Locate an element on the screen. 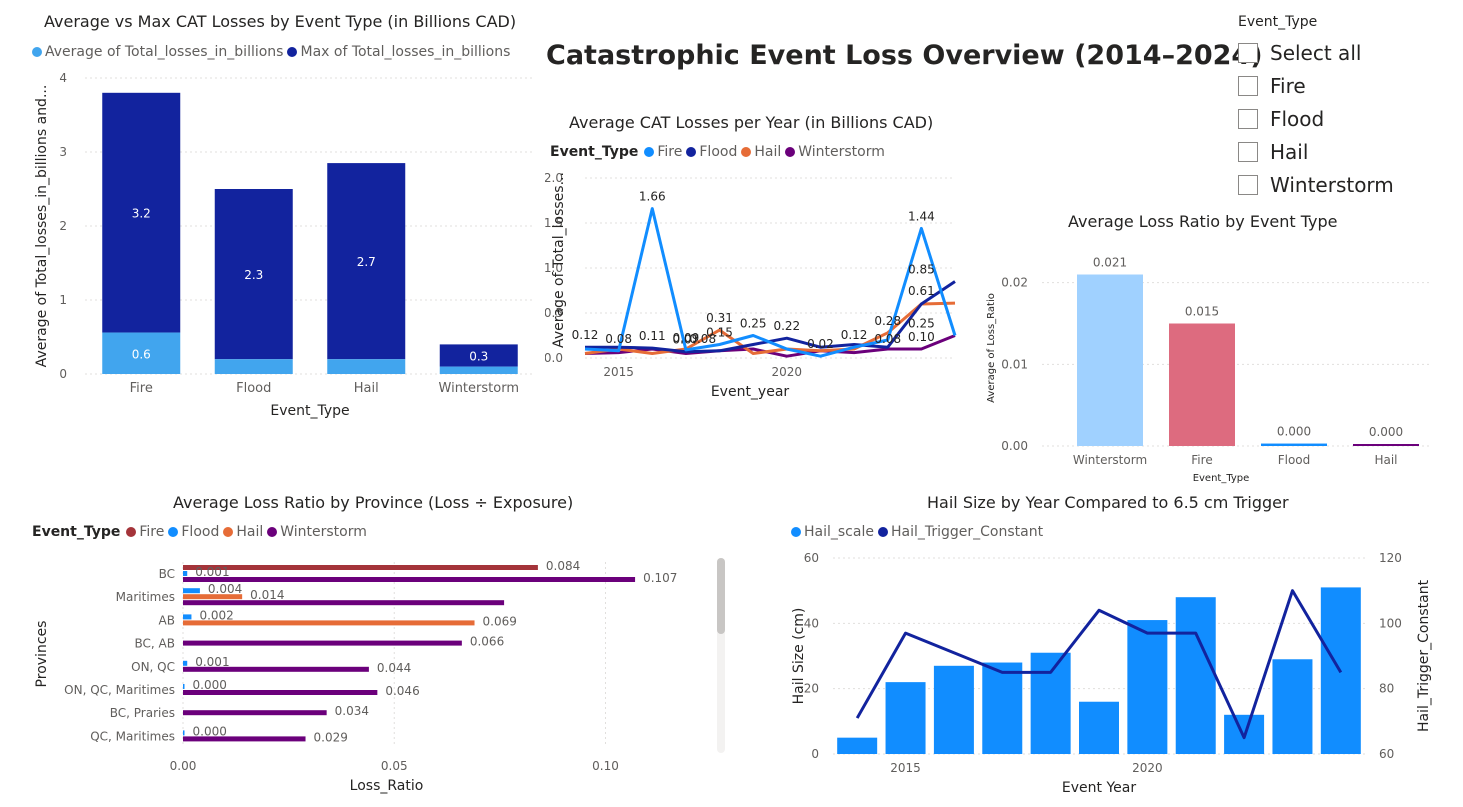  legend-label: Winterstorm is located at coordinates (323, 532).